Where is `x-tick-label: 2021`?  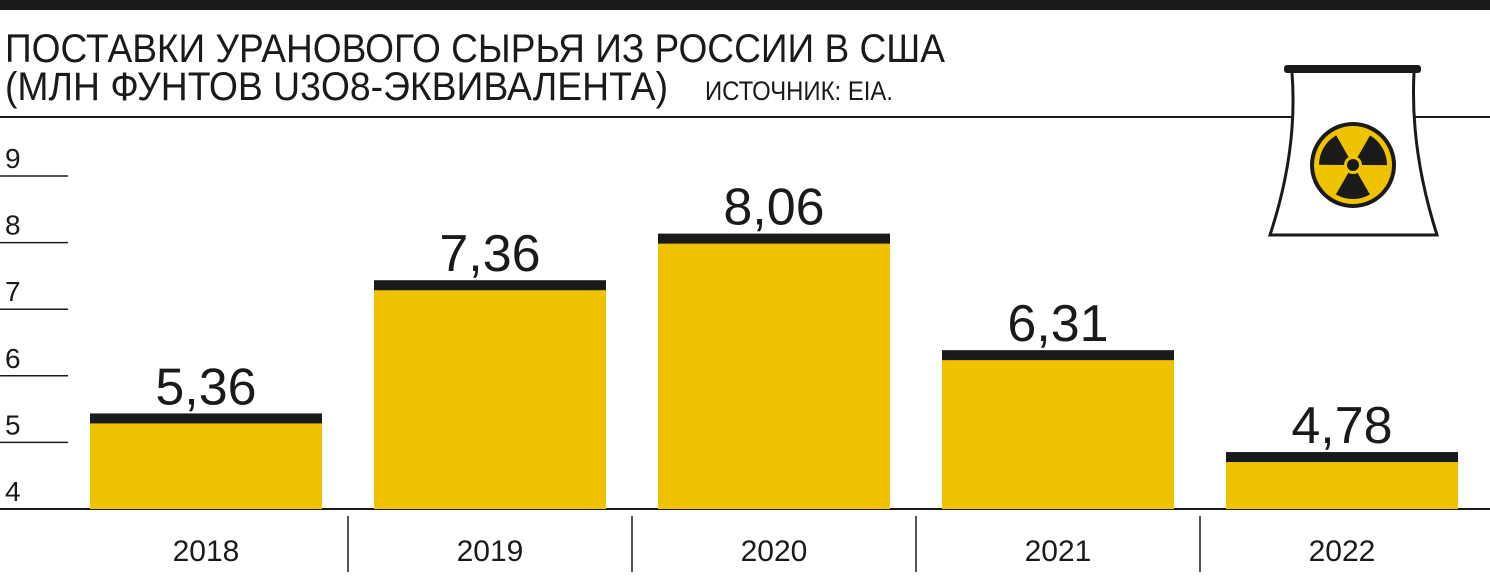 x-tick-label: 2021 is located at coordinates (1058, 551).